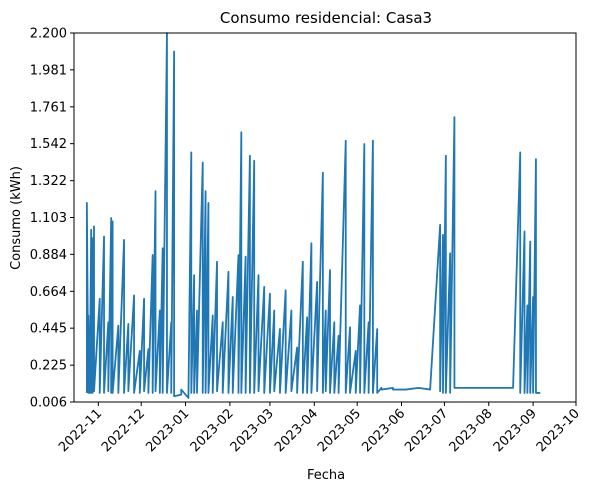  What do you see at coordinates (16, 218) in the screenshot?
I see `y-axis-label: Consumo (kWh)` at bounding box center [16, 218].